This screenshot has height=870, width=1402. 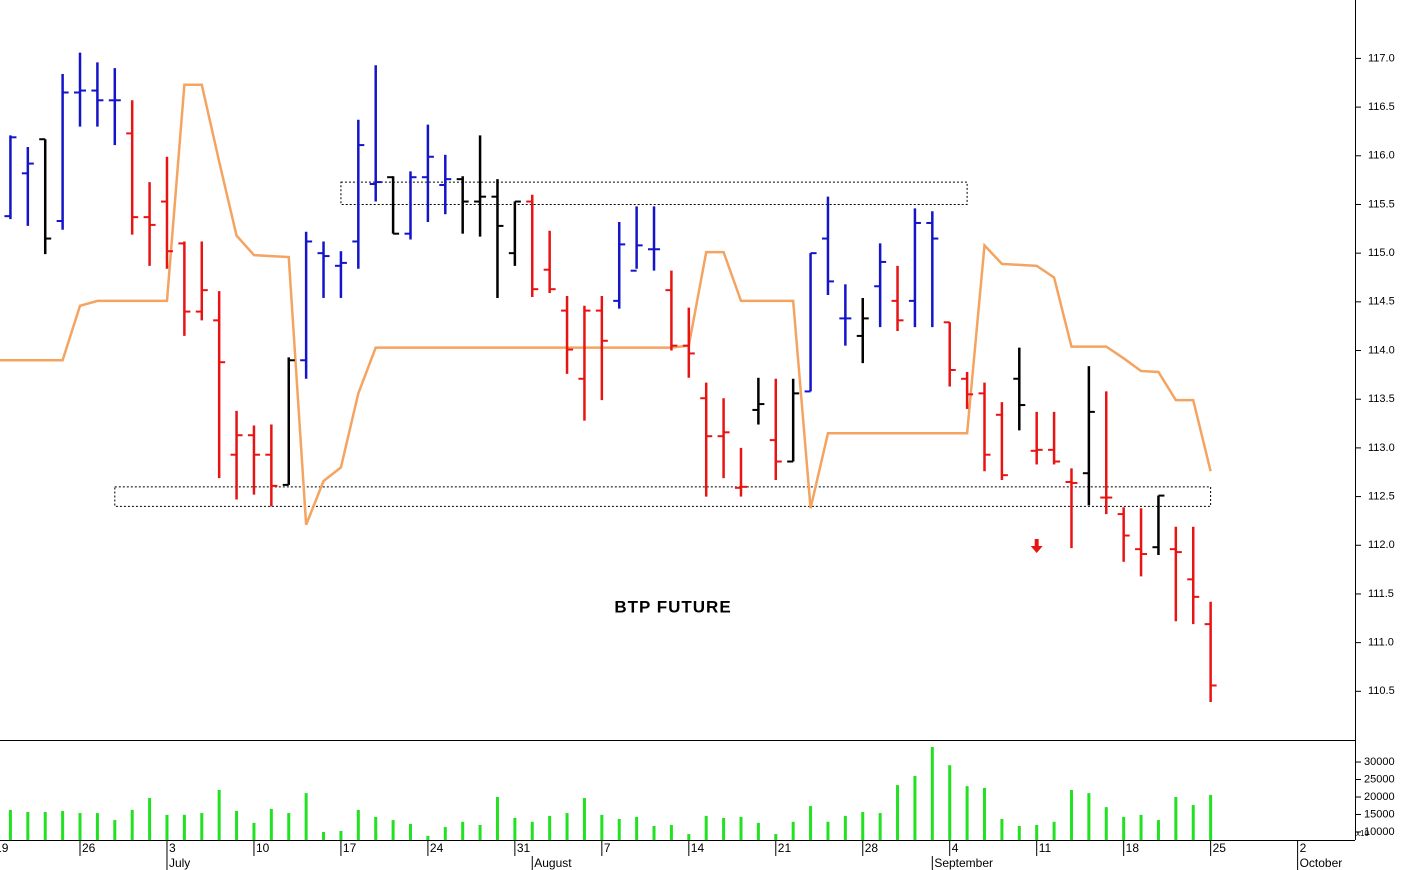 I want to click on volume-tick-label: 25000, so click(x=1379, y=779).